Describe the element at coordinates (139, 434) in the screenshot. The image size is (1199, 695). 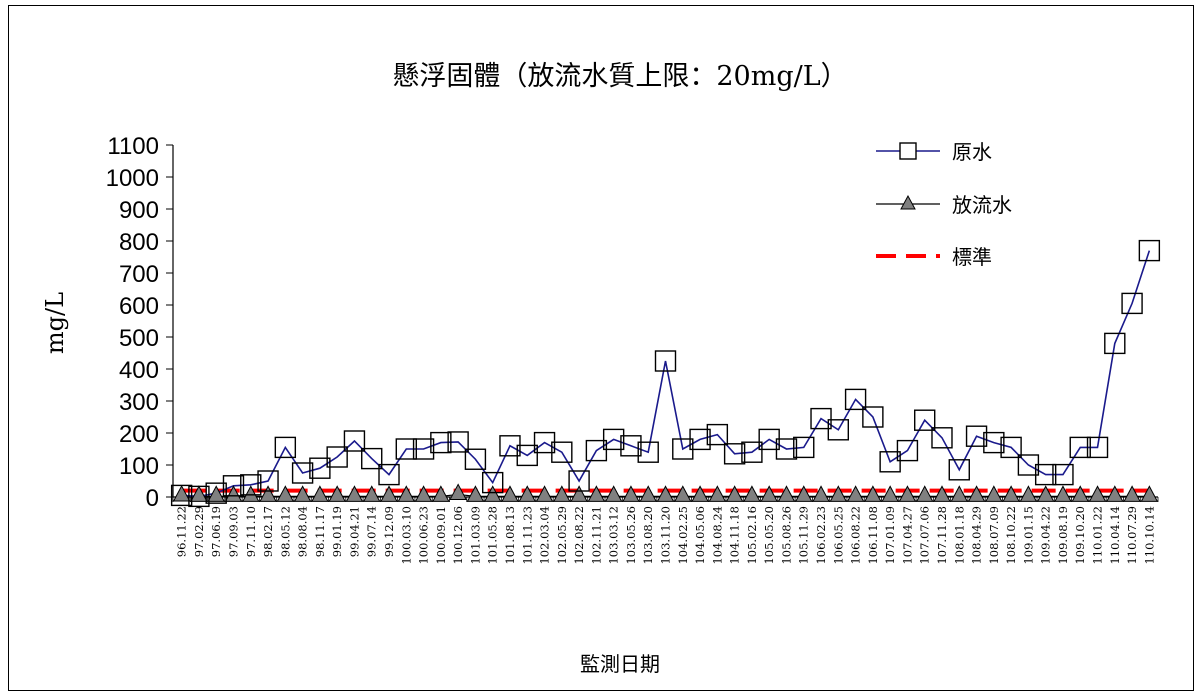
I see `y-tick-label: 200` at that location.